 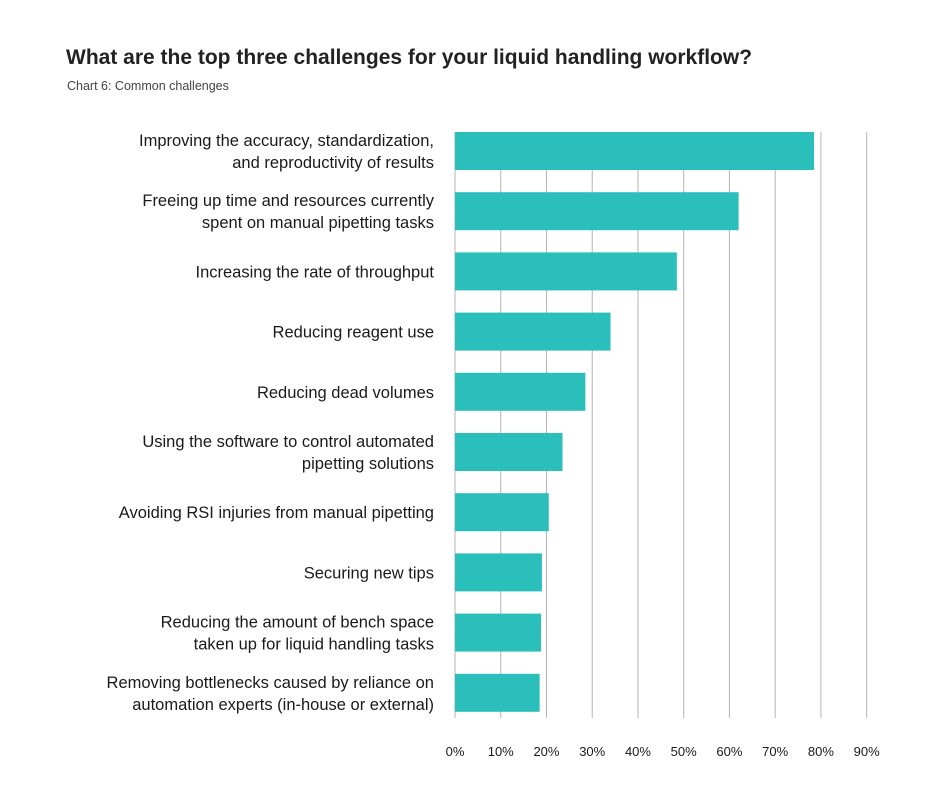 I want to click on category-label: Securing new tips, so click(x=369, y=573).